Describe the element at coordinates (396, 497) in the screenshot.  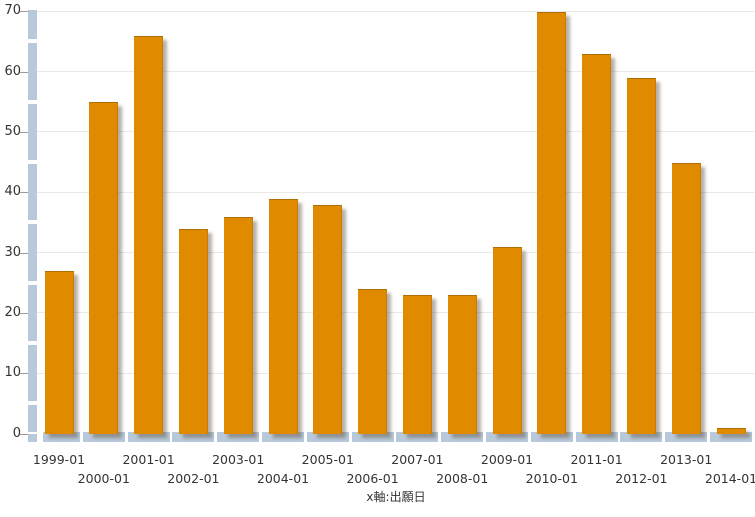
I see `x-axis-title: x軸:出願日` at that location.